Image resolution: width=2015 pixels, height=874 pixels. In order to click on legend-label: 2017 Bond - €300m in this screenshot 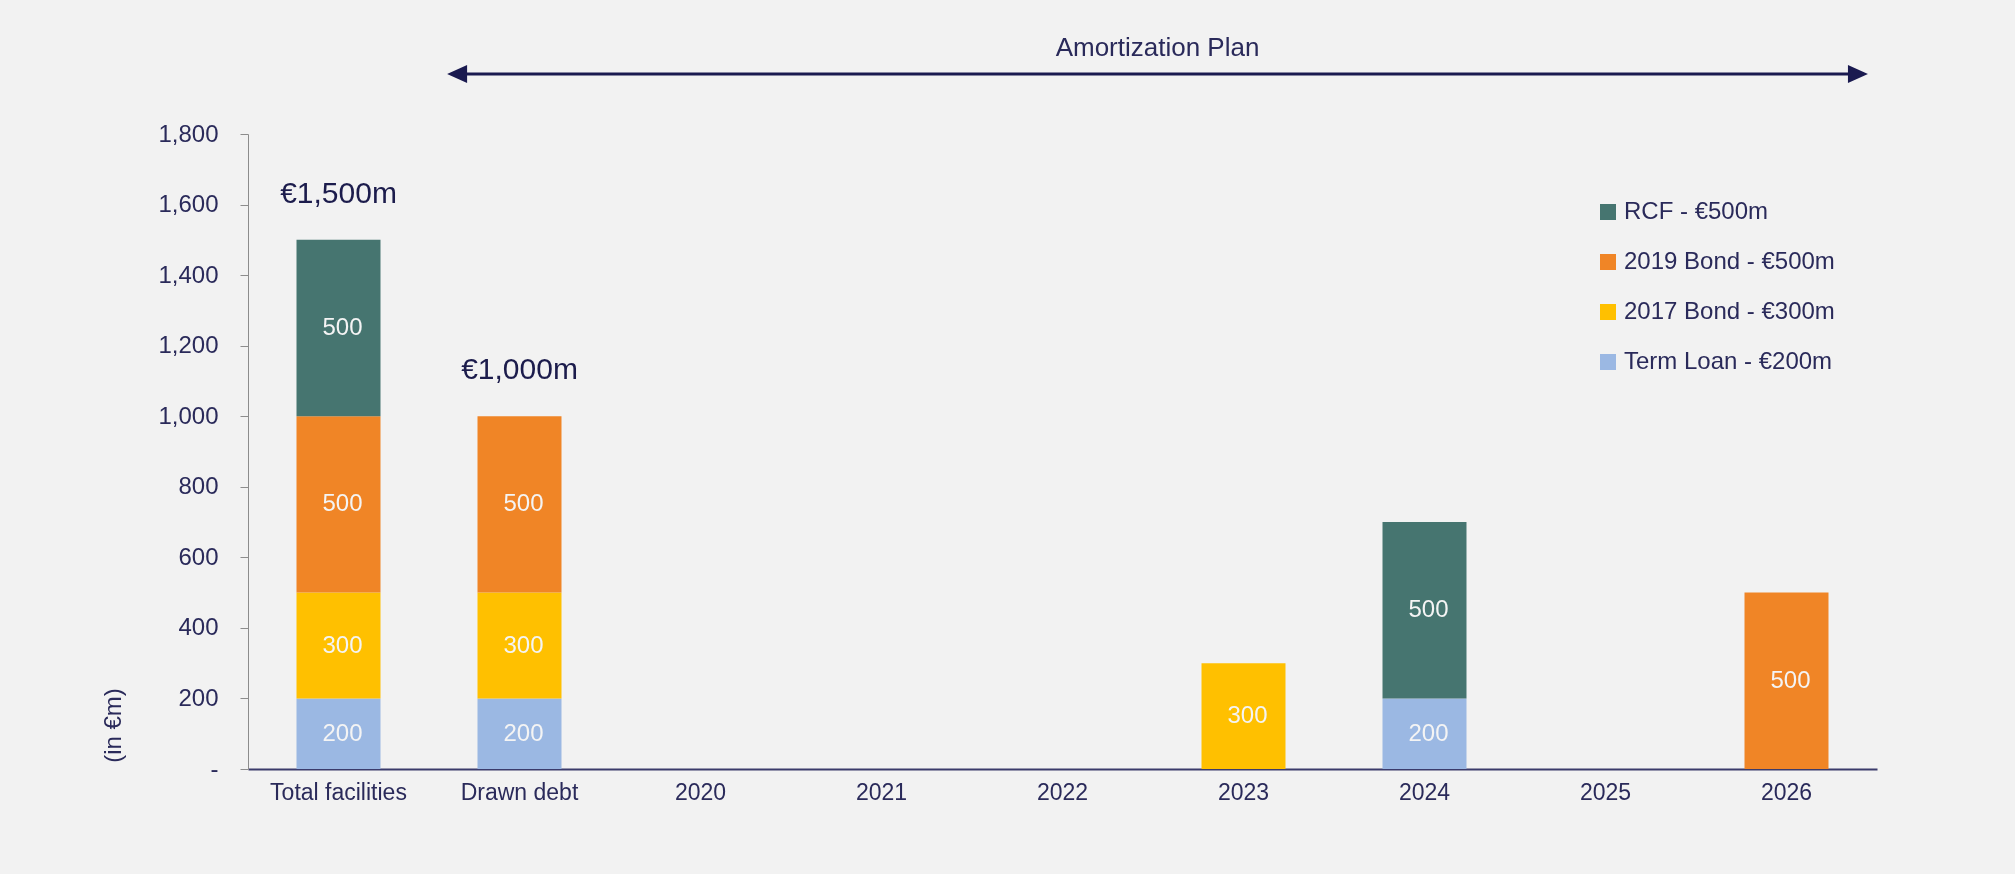, I will do `click(1729, 310)`.